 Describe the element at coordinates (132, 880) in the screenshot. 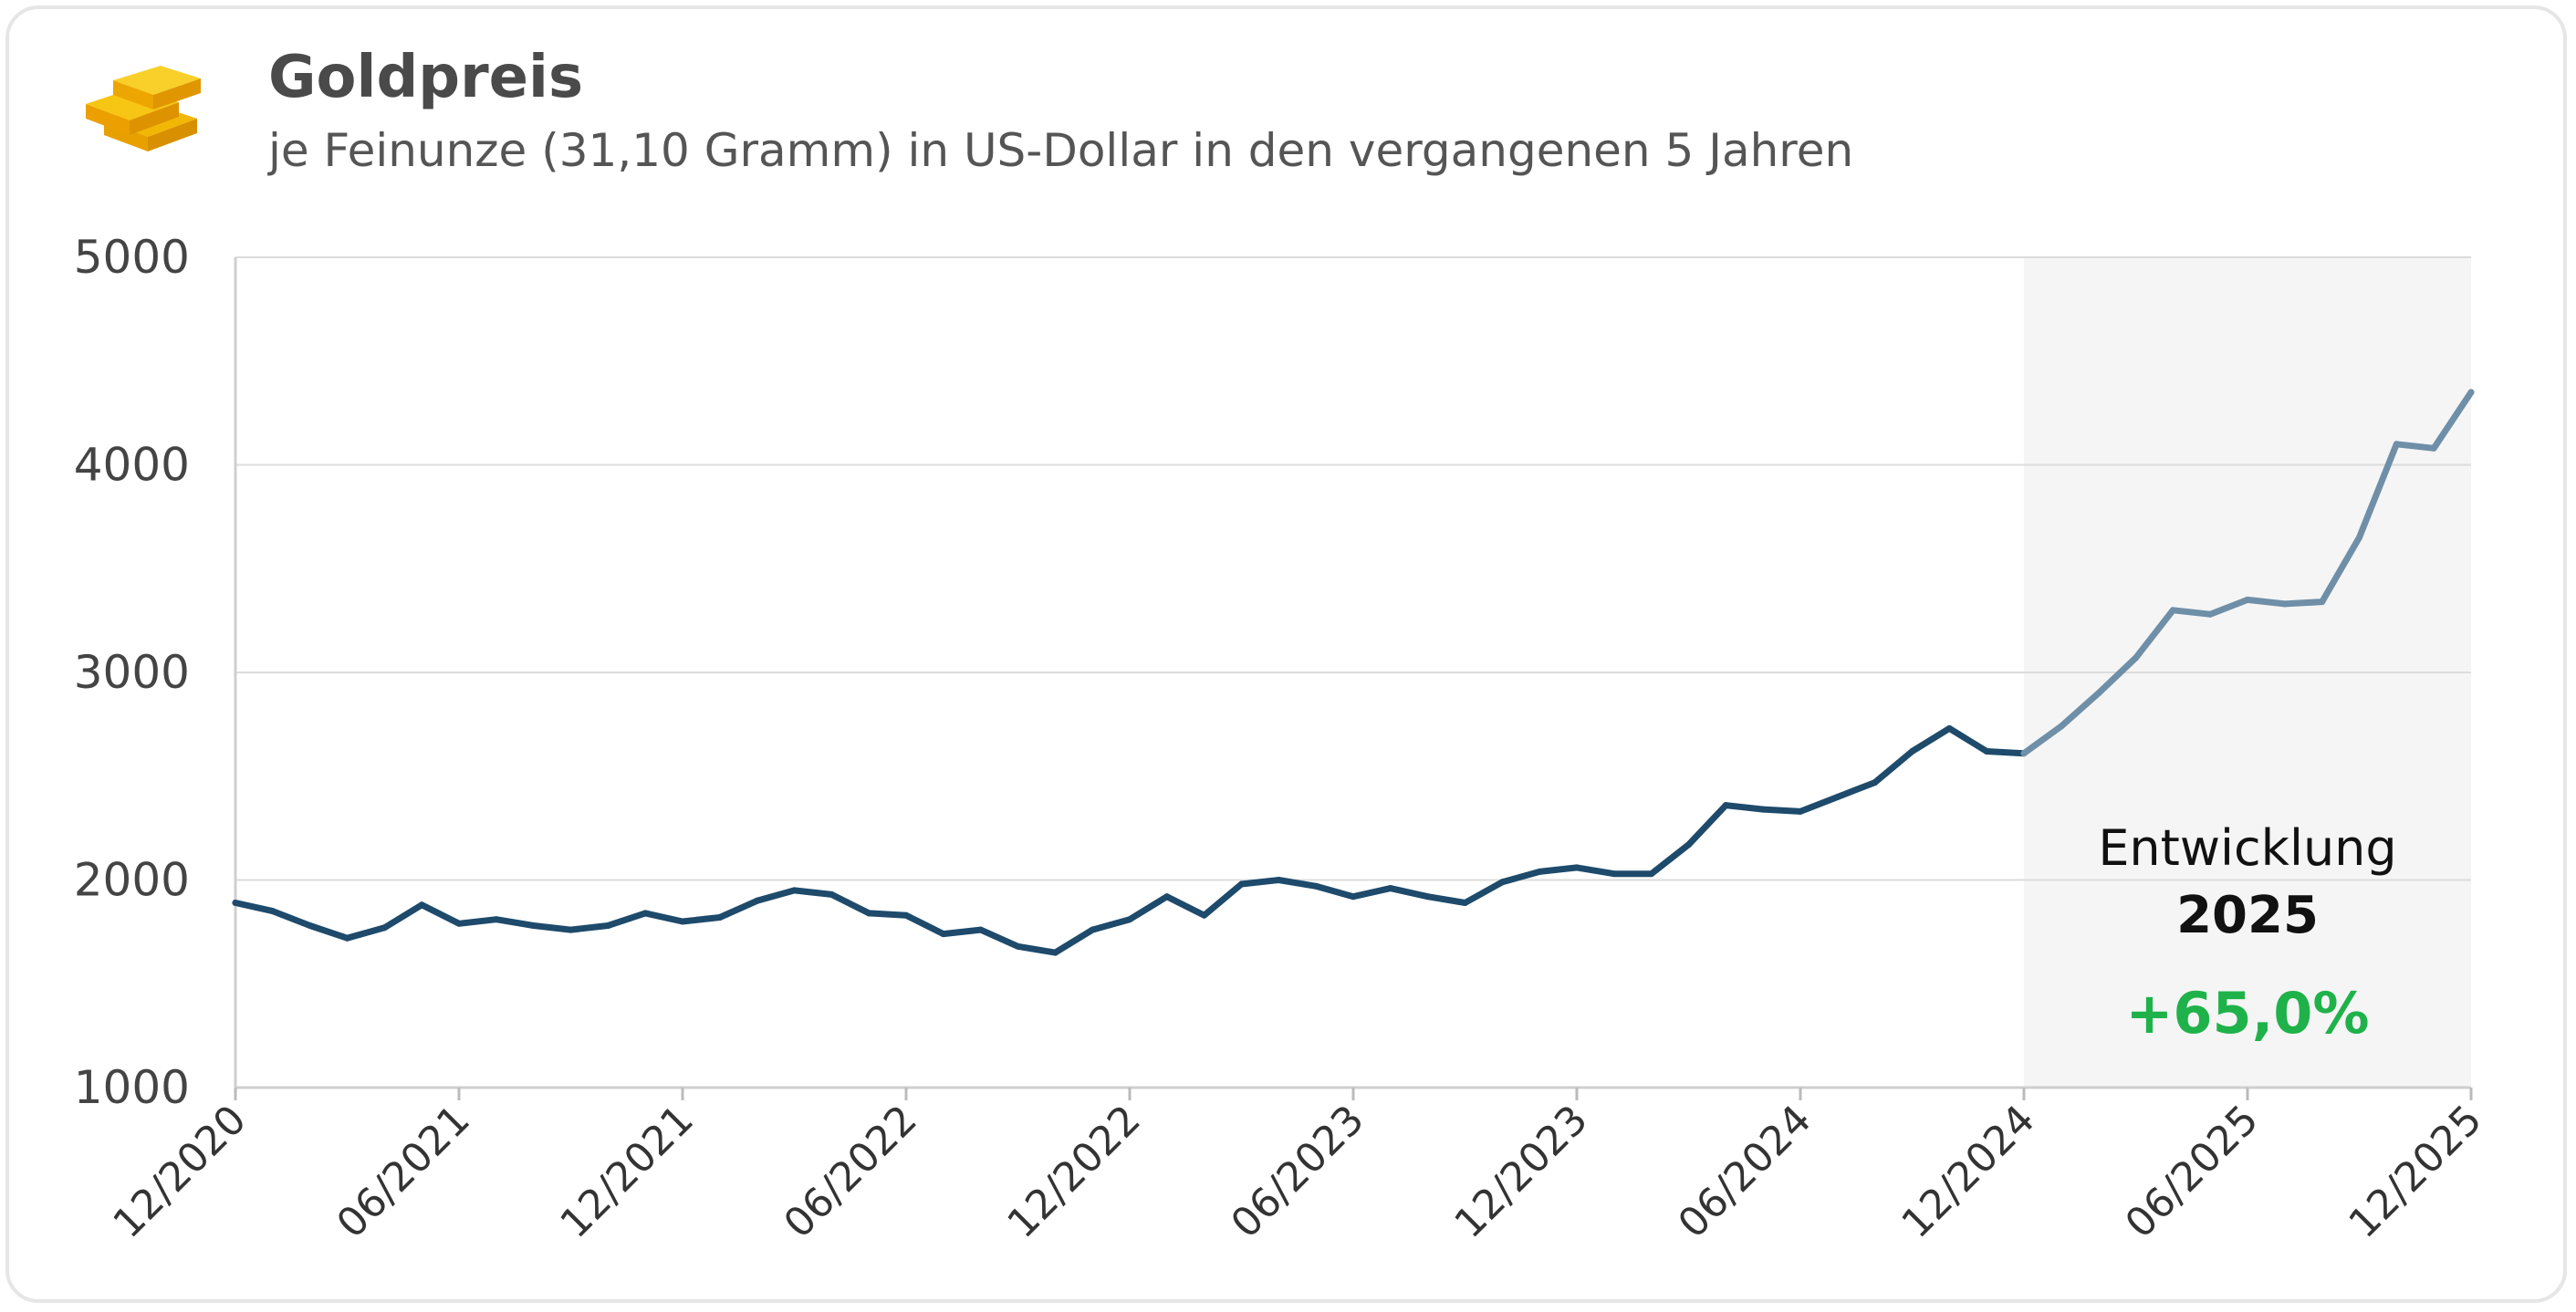

I see `y-tick-label: 2000` at that location.